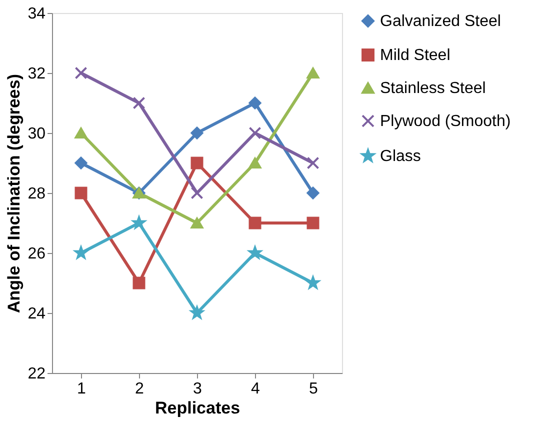 Image resolution: width=551 pixels, height=444 pixels. What do you see at coordinates (440, 21) in the screenshot?
I see `legend-label: Galvanized Steel` at bounding box center [440, 21].